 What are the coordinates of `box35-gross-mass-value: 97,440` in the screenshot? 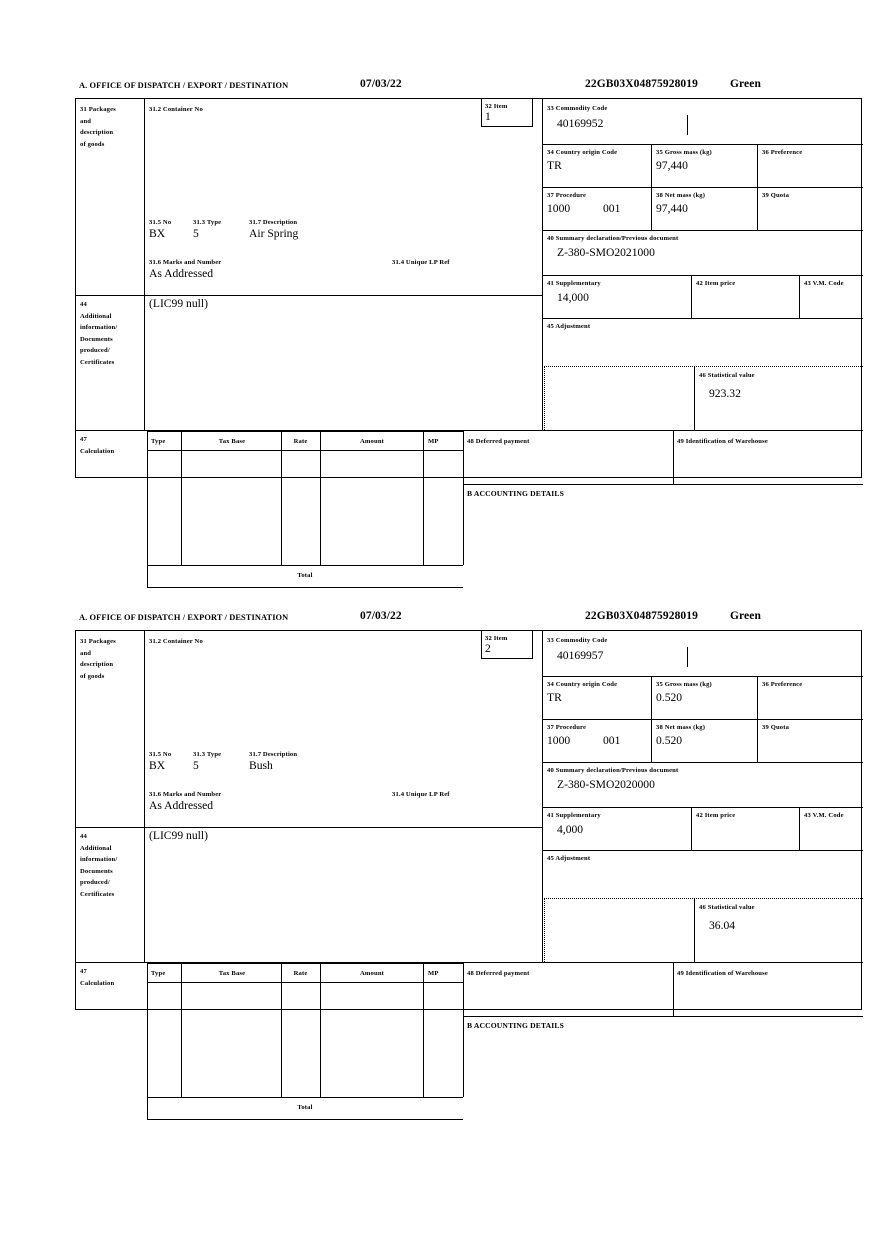 It's located at (672, 165).